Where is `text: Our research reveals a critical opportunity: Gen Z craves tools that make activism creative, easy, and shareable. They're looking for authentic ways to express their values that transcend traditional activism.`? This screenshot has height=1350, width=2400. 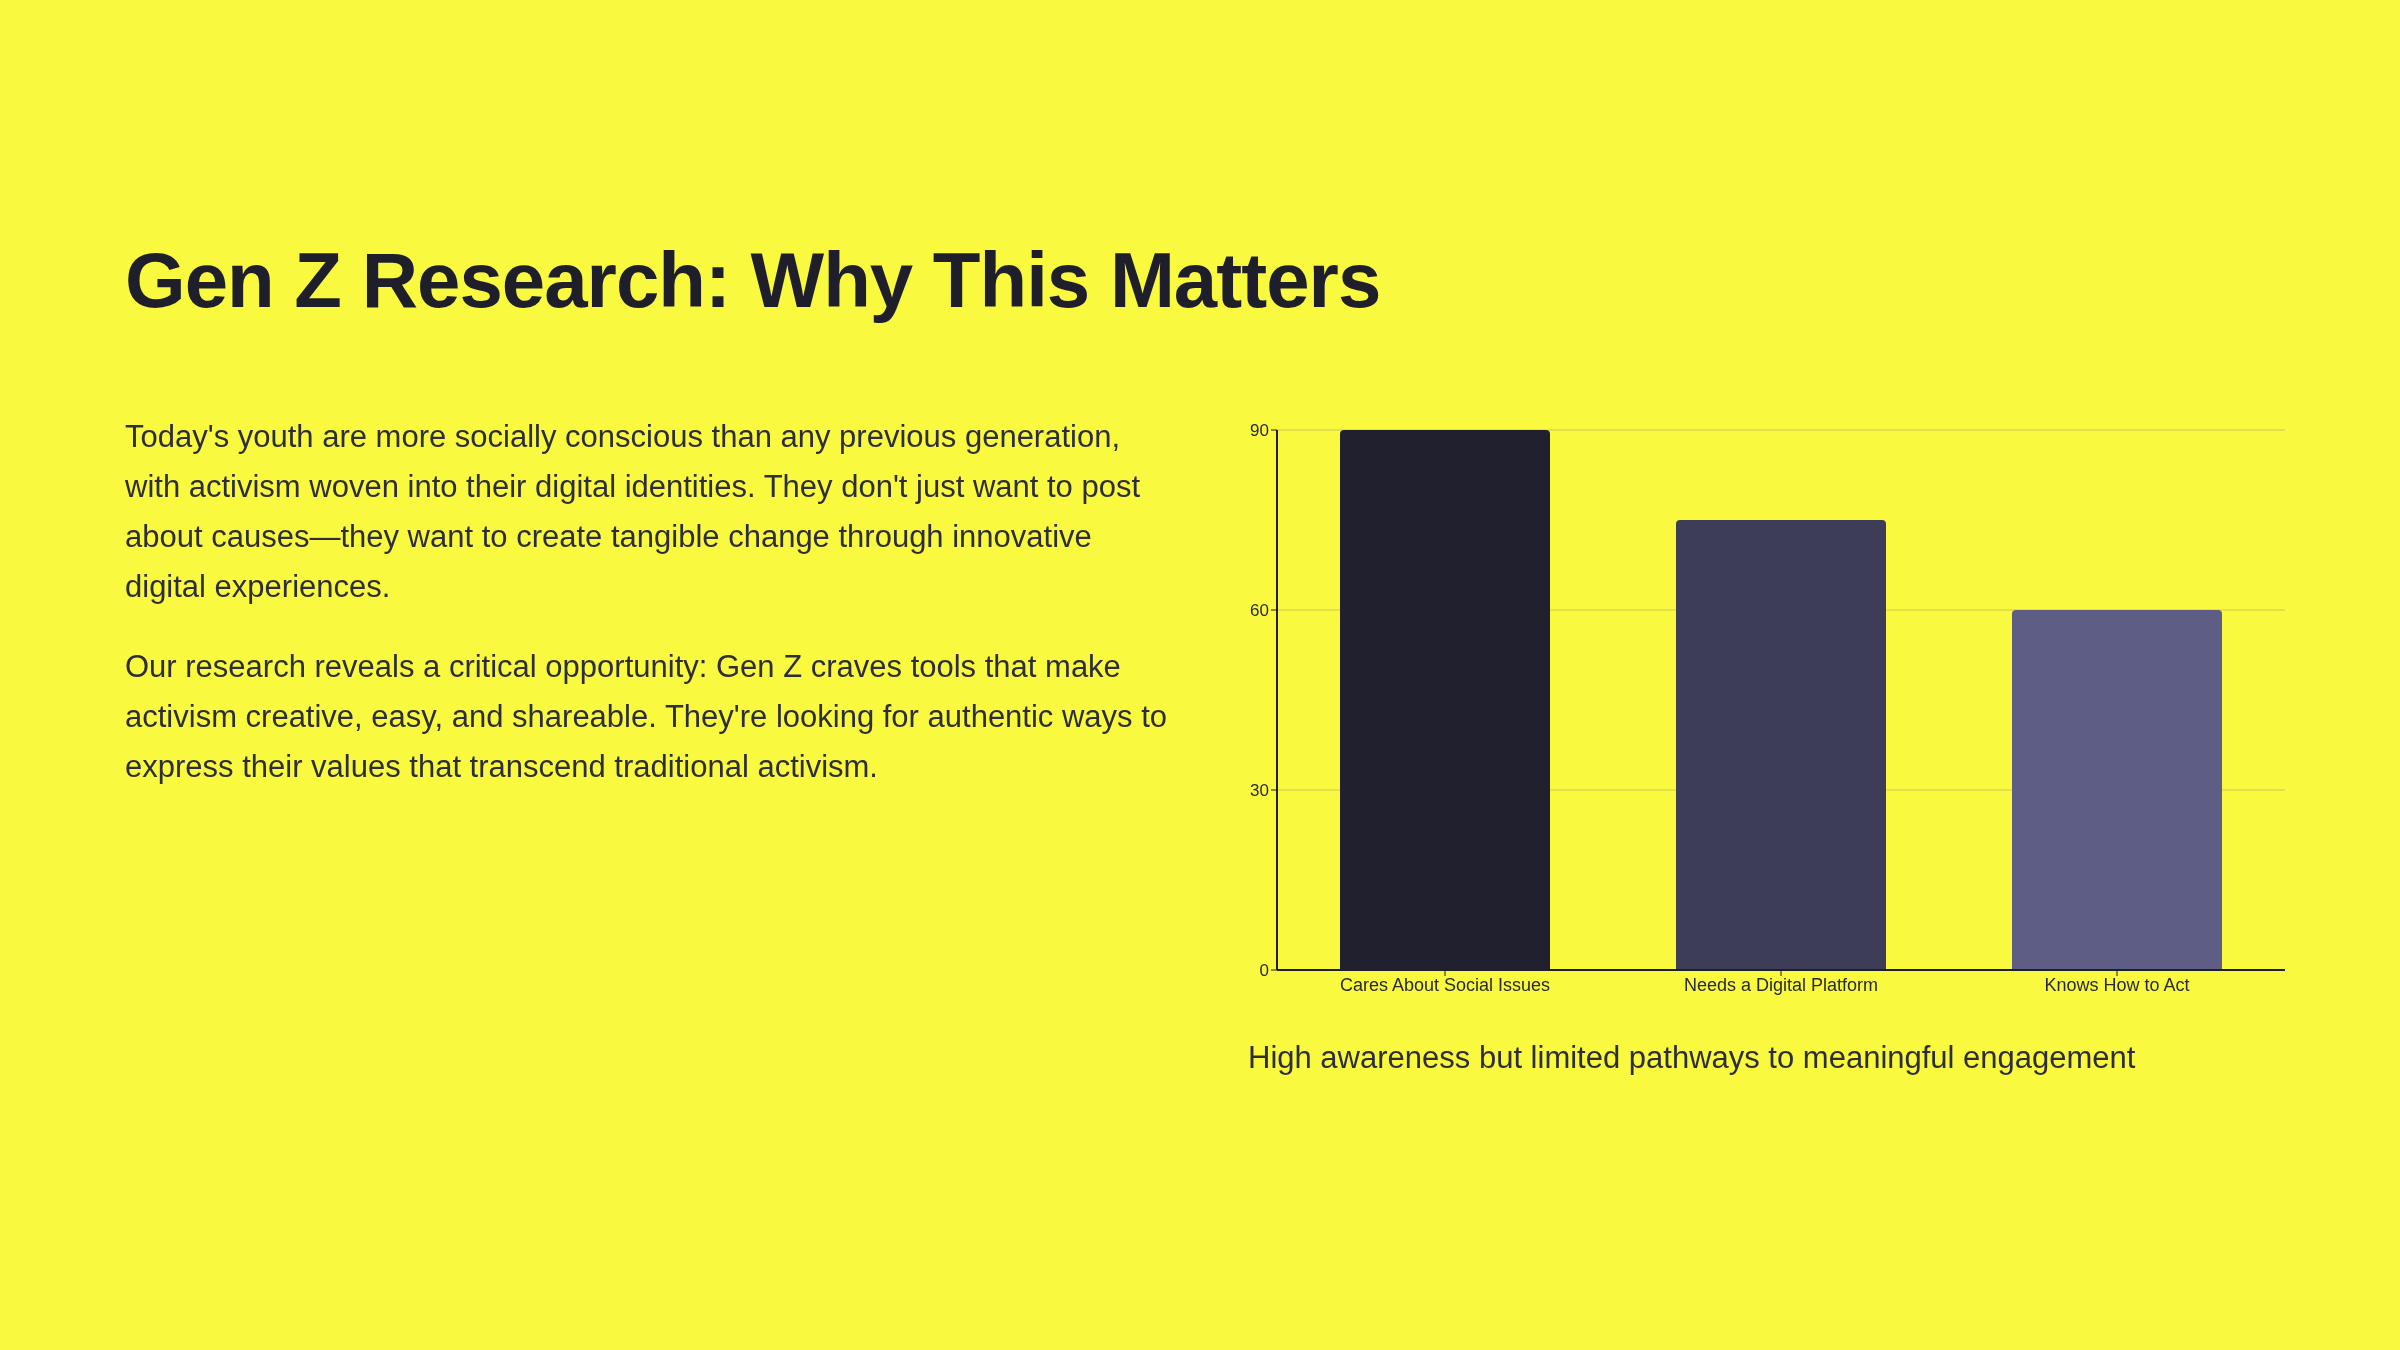
text: Our research reveals a critical opportunity: Gen Z craves tools that make activism creative, easy, and shareable. They're looking for authentic ways to express their values that transcend traditional activism. is located at coordinates (647, 717).